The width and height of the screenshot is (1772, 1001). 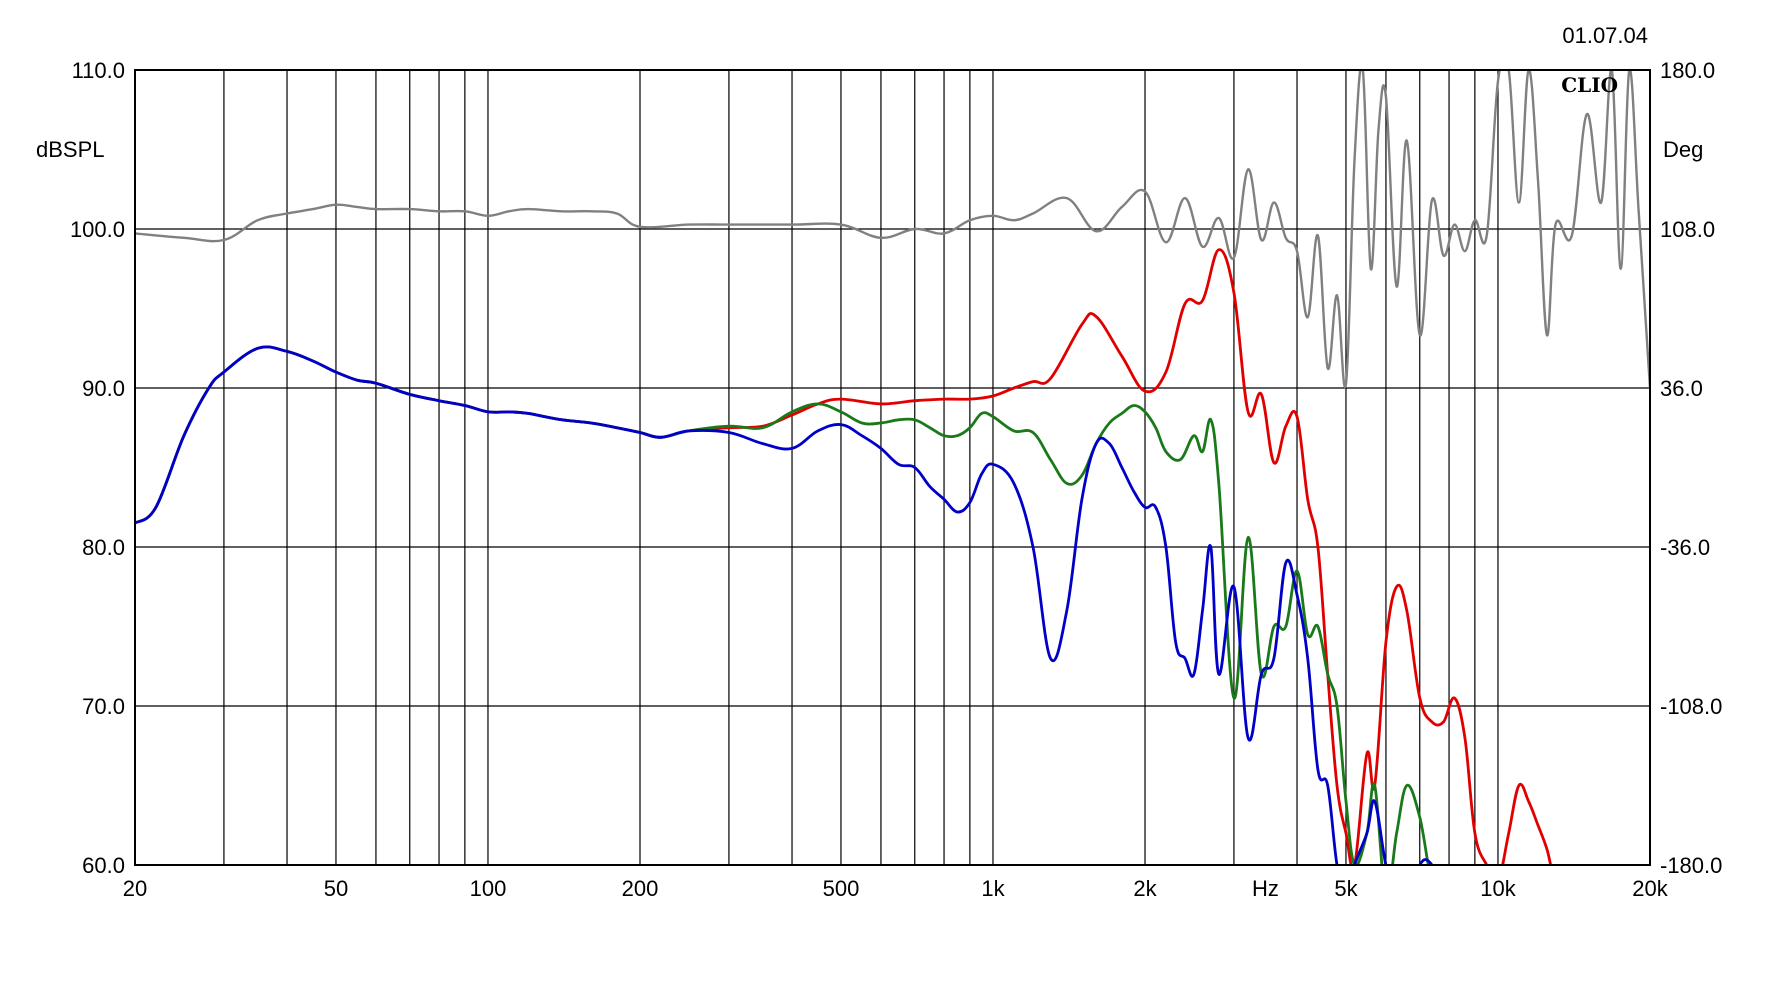 I want to click on x-axis-label: Hz, so click(x=1265, y=888).